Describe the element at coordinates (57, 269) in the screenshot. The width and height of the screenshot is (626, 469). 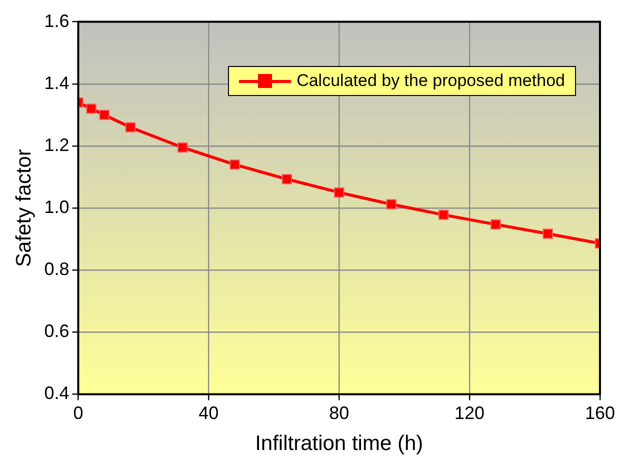
I see `y-tick-label: 0.8` at that location.